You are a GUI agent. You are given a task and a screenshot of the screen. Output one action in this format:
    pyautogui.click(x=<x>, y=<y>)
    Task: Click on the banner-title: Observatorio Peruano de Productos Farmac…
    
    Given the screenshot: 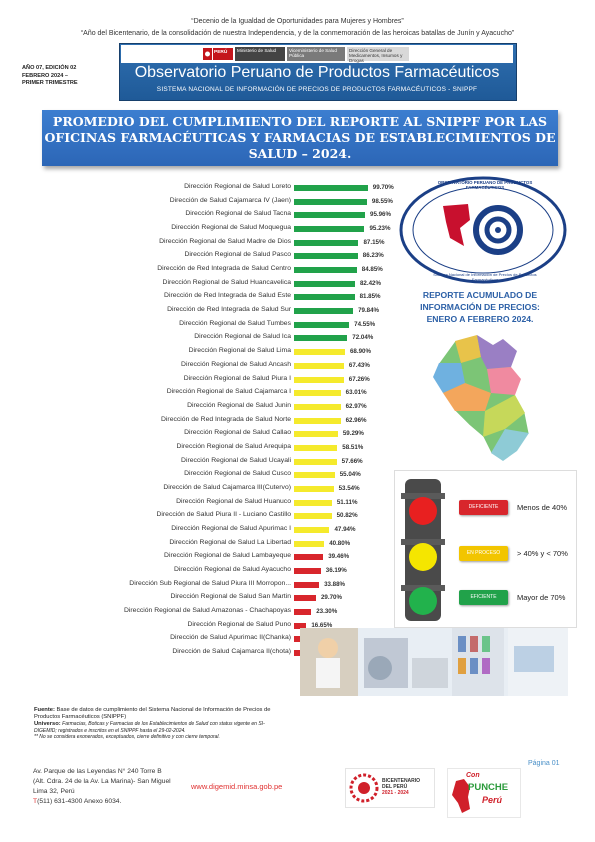 What is the action you would take?
    pyautogui.click(x=317, y=72)
    